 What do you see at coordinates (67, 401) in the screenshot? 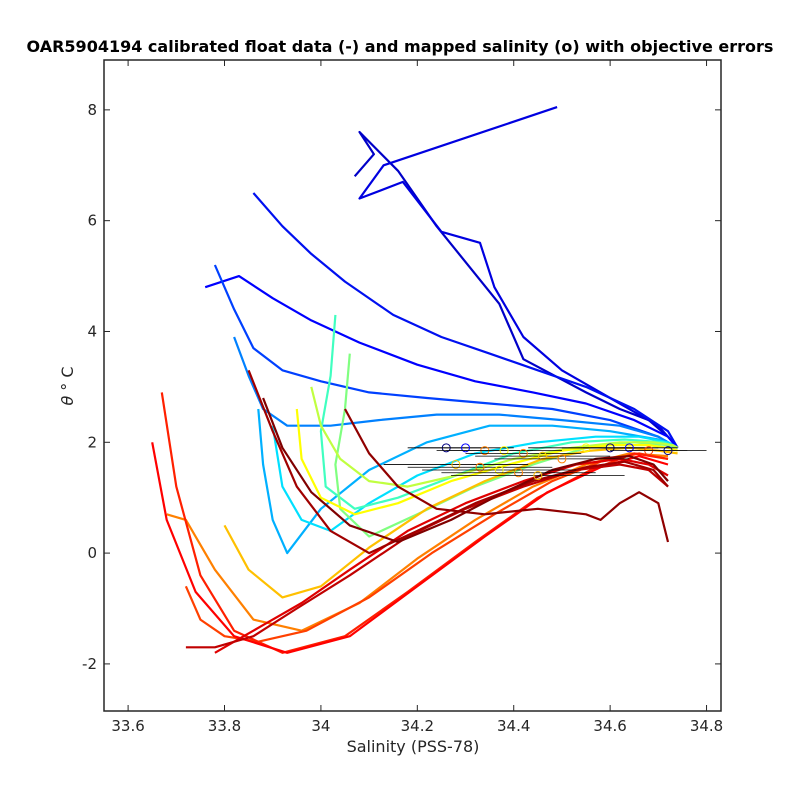
I see `y-axis-label-symbol: θ` at bounding box center [67, 401].